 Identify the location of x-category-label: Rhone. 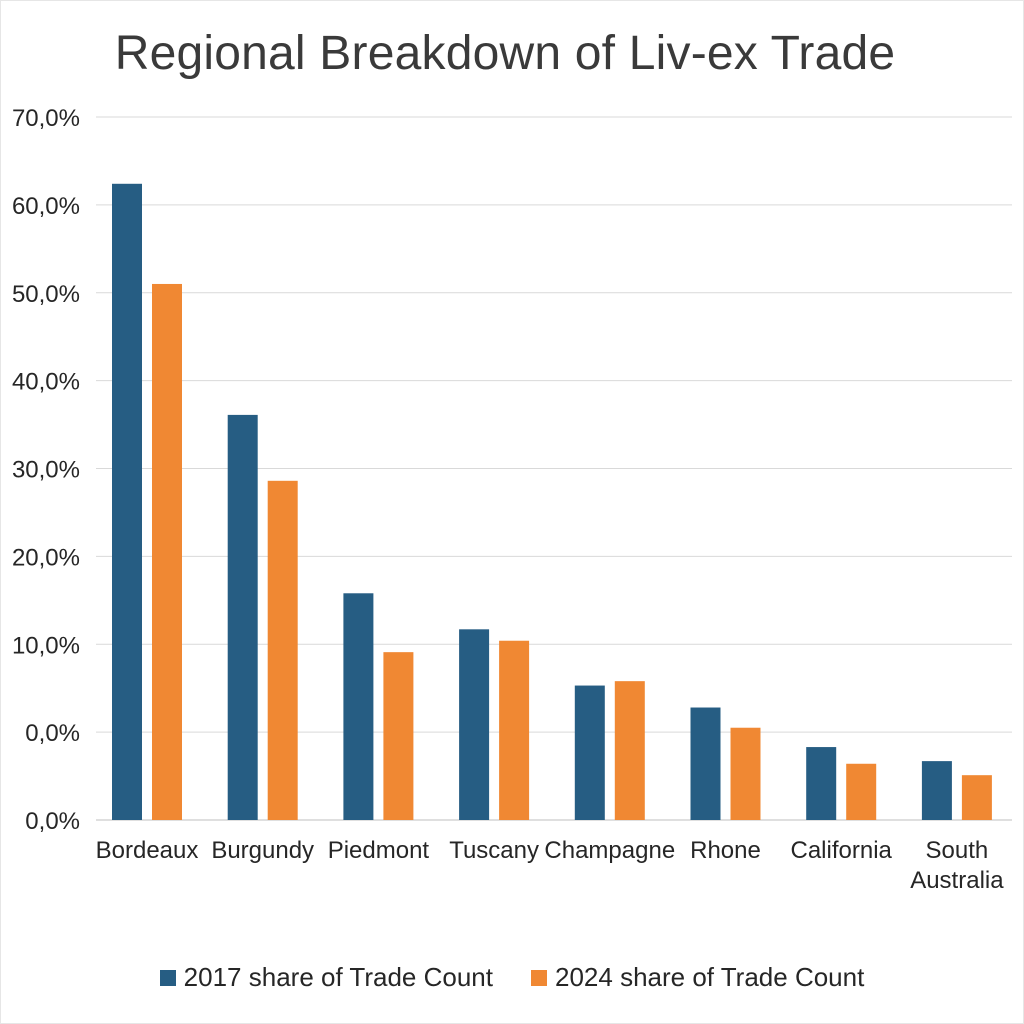
(725, 850).